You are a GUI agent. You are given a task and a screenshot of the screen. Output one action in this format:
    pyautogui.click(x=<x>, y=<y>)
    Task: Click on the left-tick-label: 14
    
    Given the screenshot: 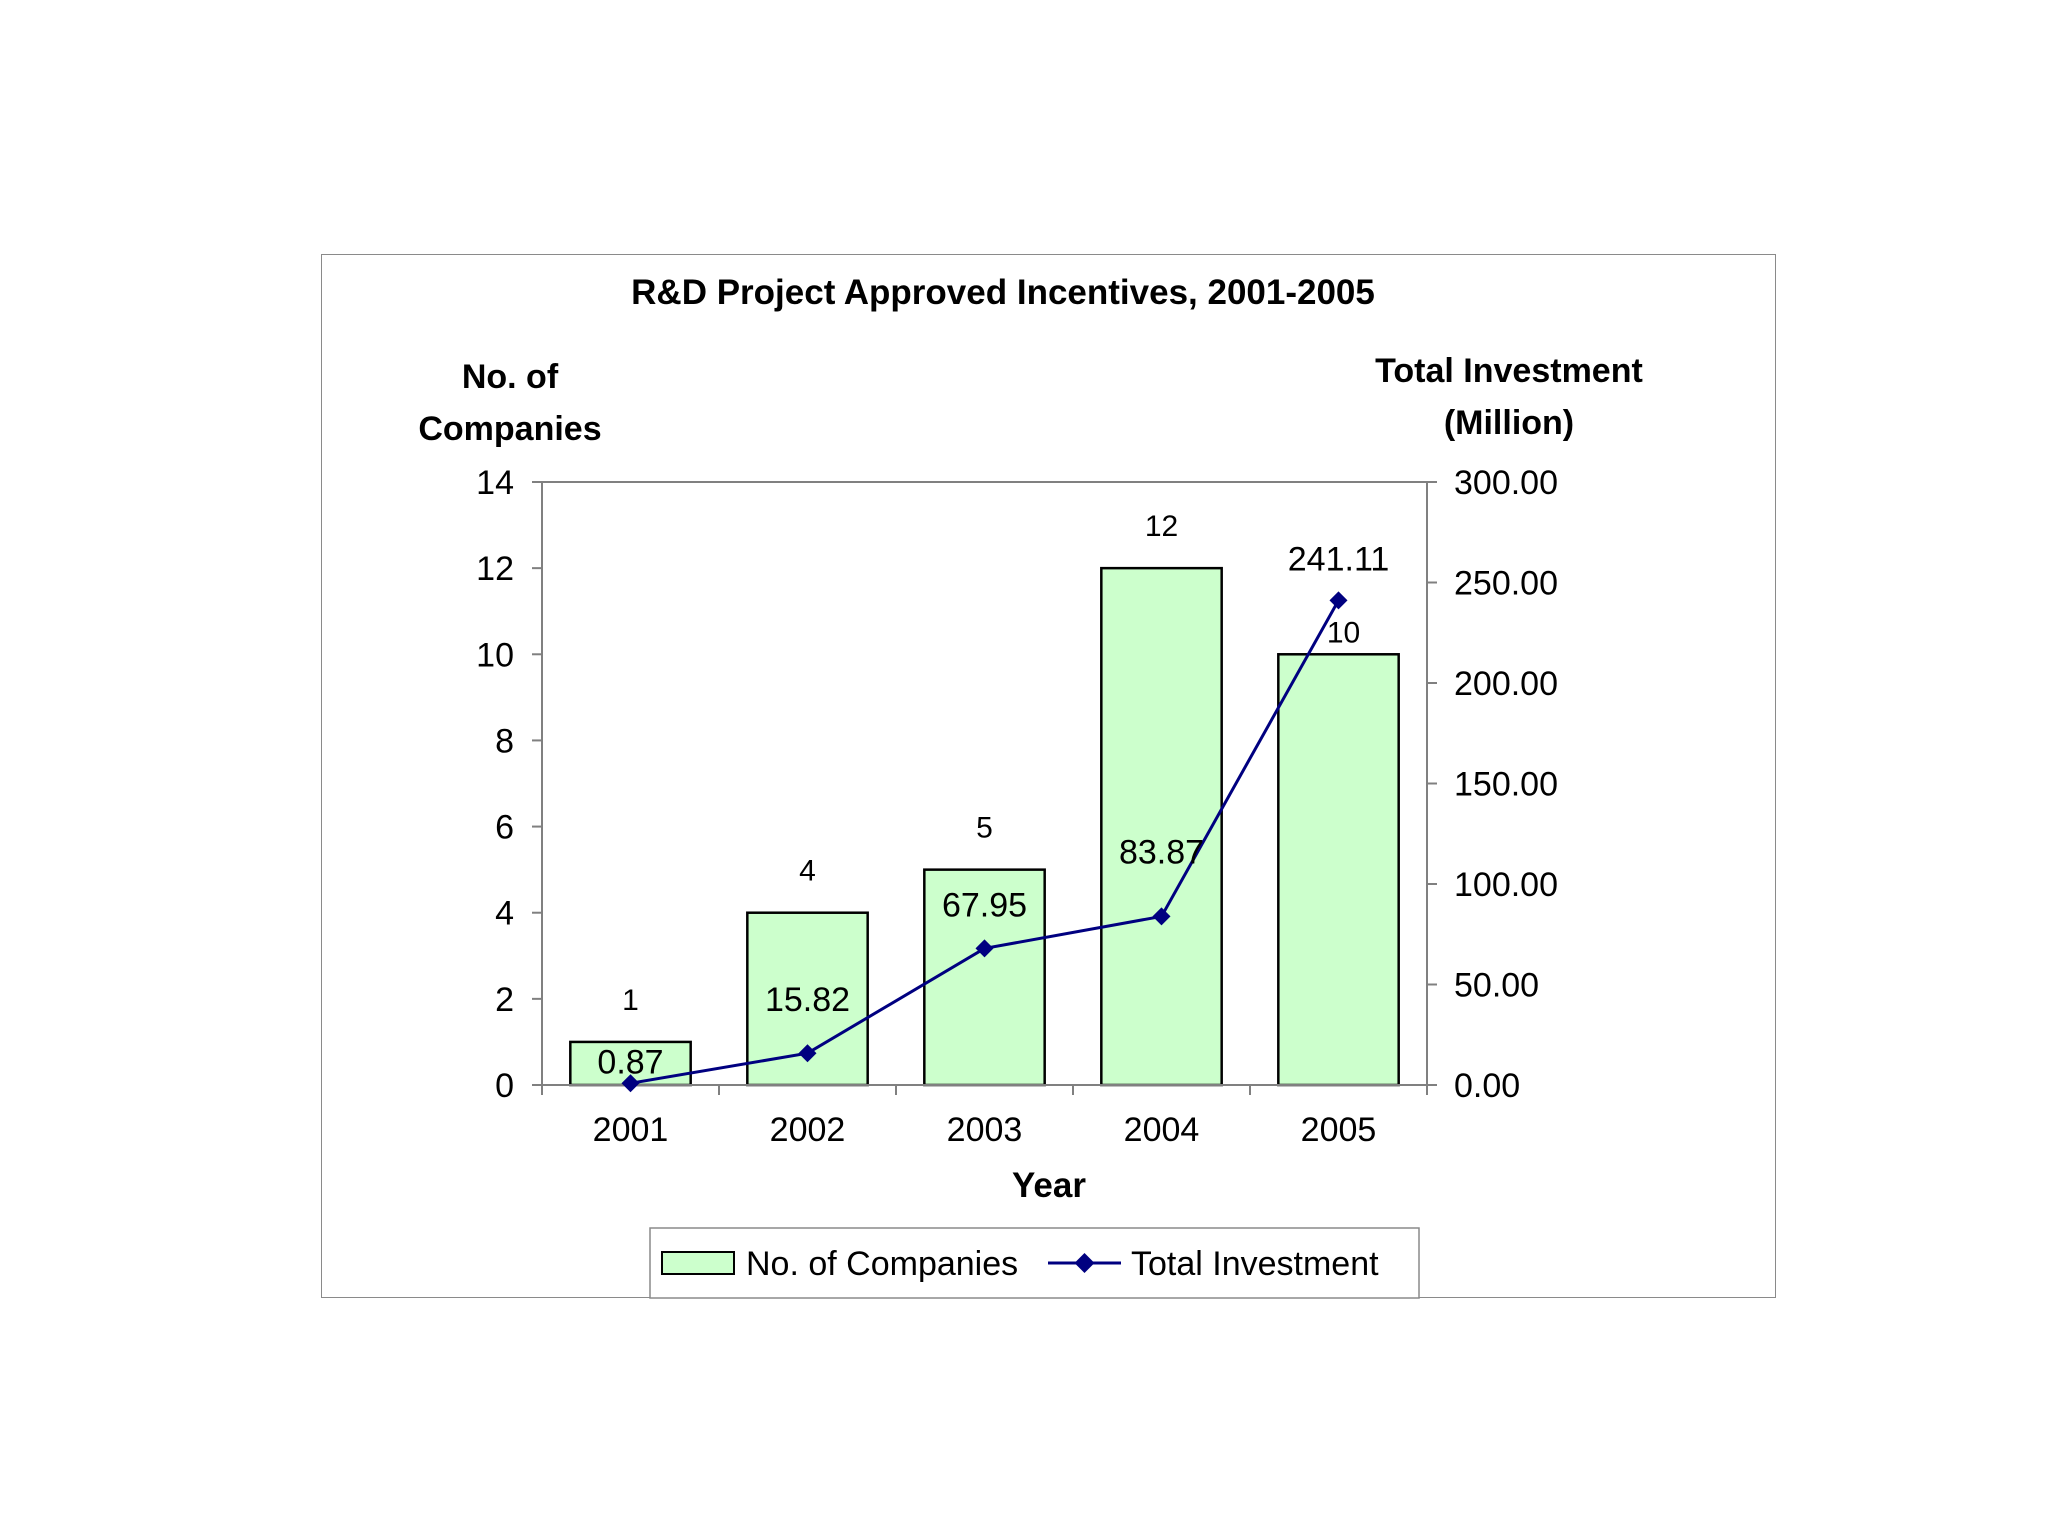 What is the action you would take?
    pyautogui.click(x=495, y=483)
    